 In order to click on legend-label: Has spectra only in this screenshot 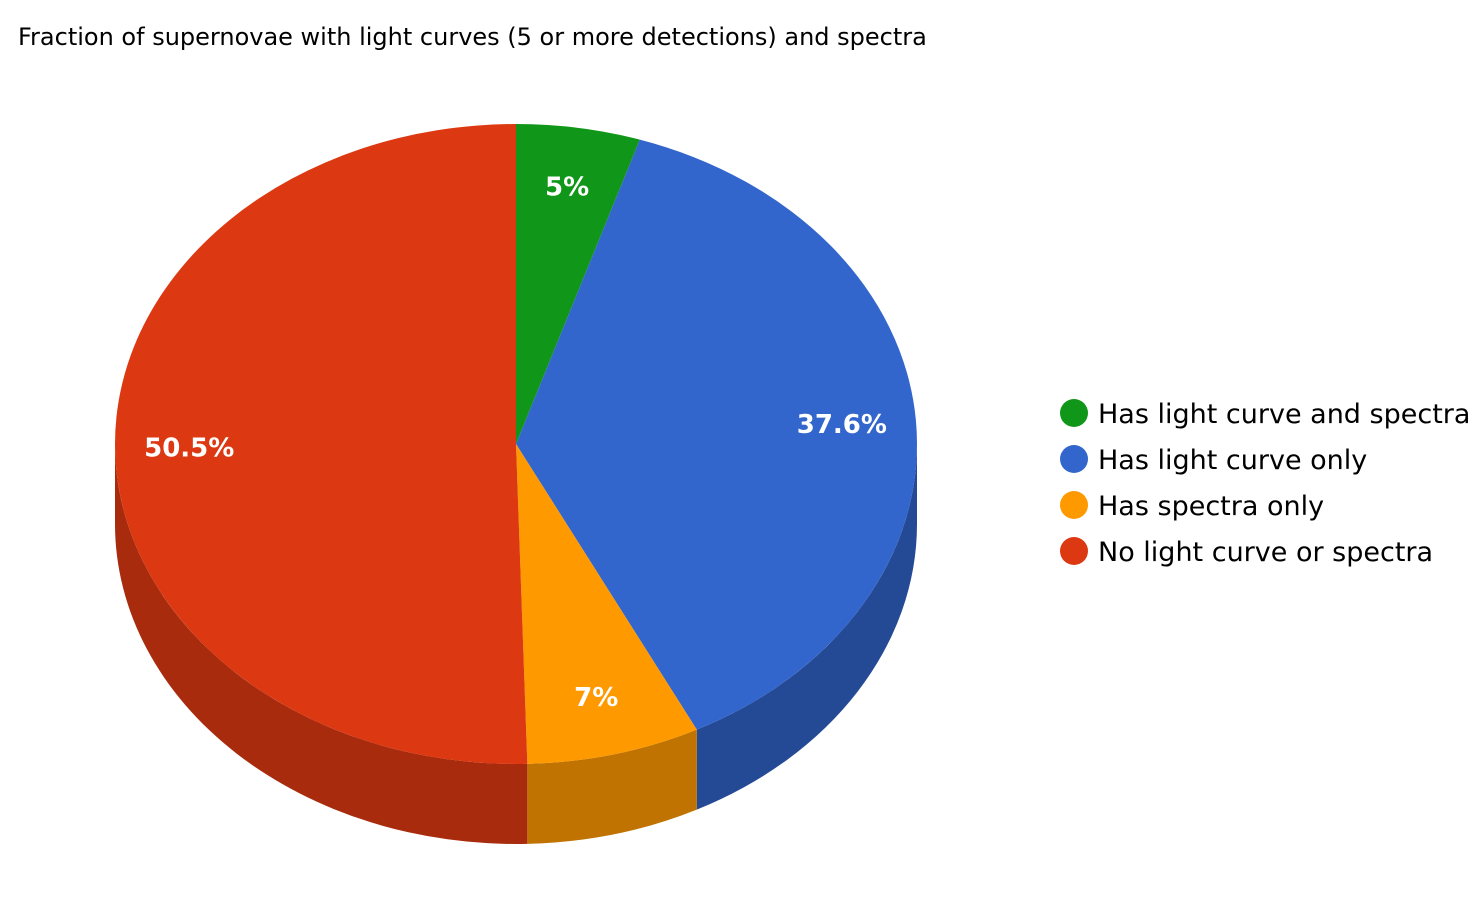, I will do `click(1211, 506)`.